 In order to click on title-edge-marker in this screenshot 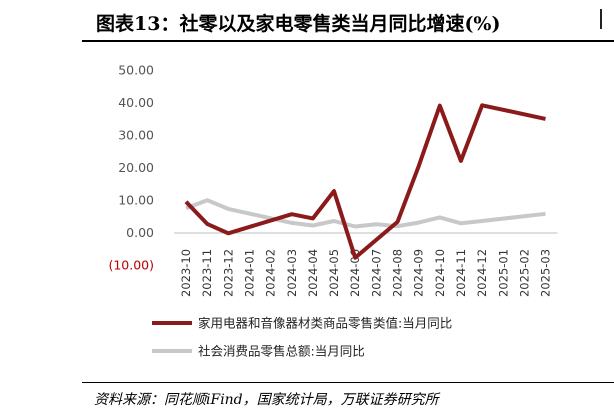, I will do `click(607, 19)`.